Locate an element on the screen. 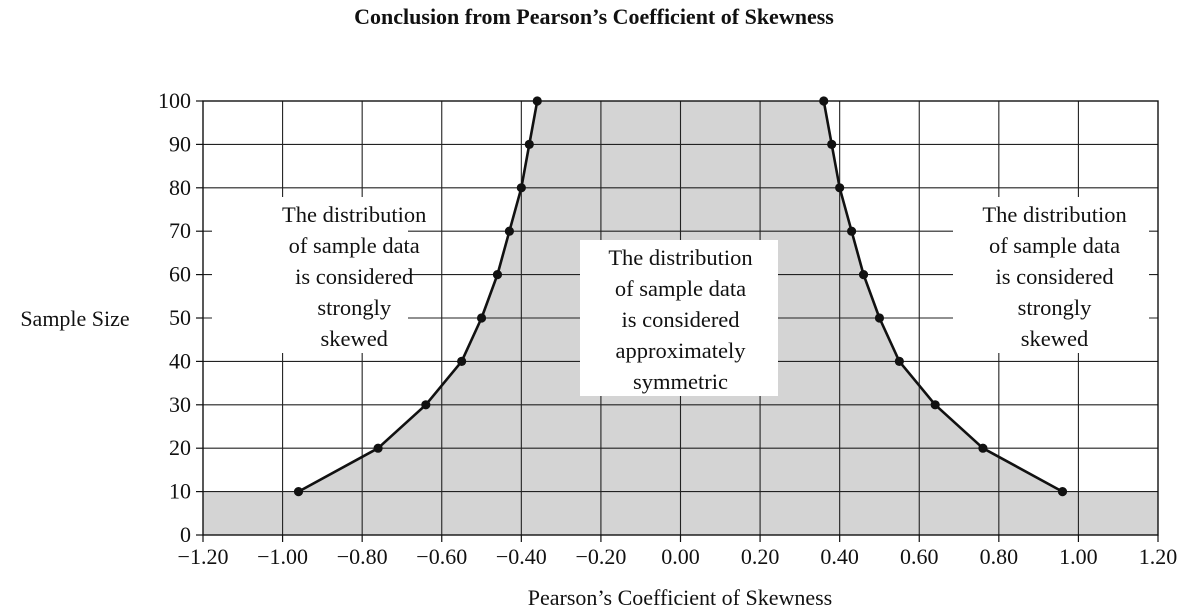 Image resolution: width=1200 pixels, height=612 pixels. annotation-left-line: The distribution is located at coordinates (354, 214).